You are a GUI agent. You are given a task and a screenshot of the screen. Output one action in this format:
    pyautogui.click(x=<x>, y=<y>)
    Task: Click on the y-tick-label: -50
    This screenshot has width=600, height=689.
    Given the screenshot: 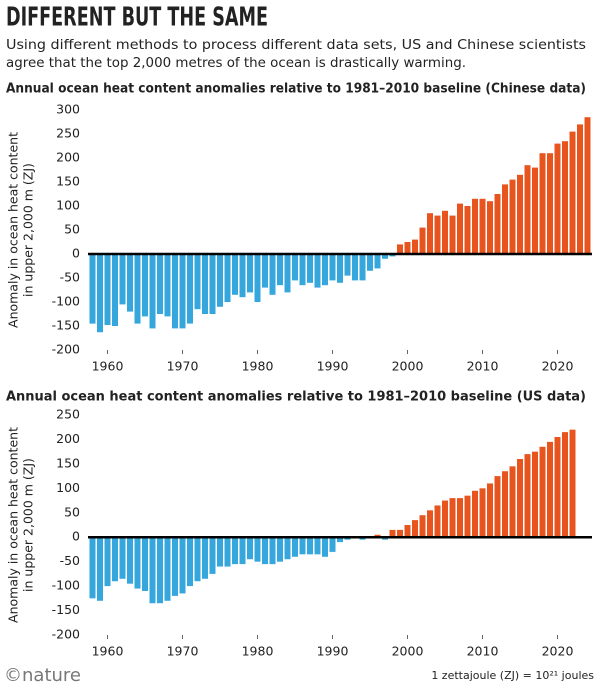 What is the action you would take?
    pyautogui.click(x=70, y=277)
    